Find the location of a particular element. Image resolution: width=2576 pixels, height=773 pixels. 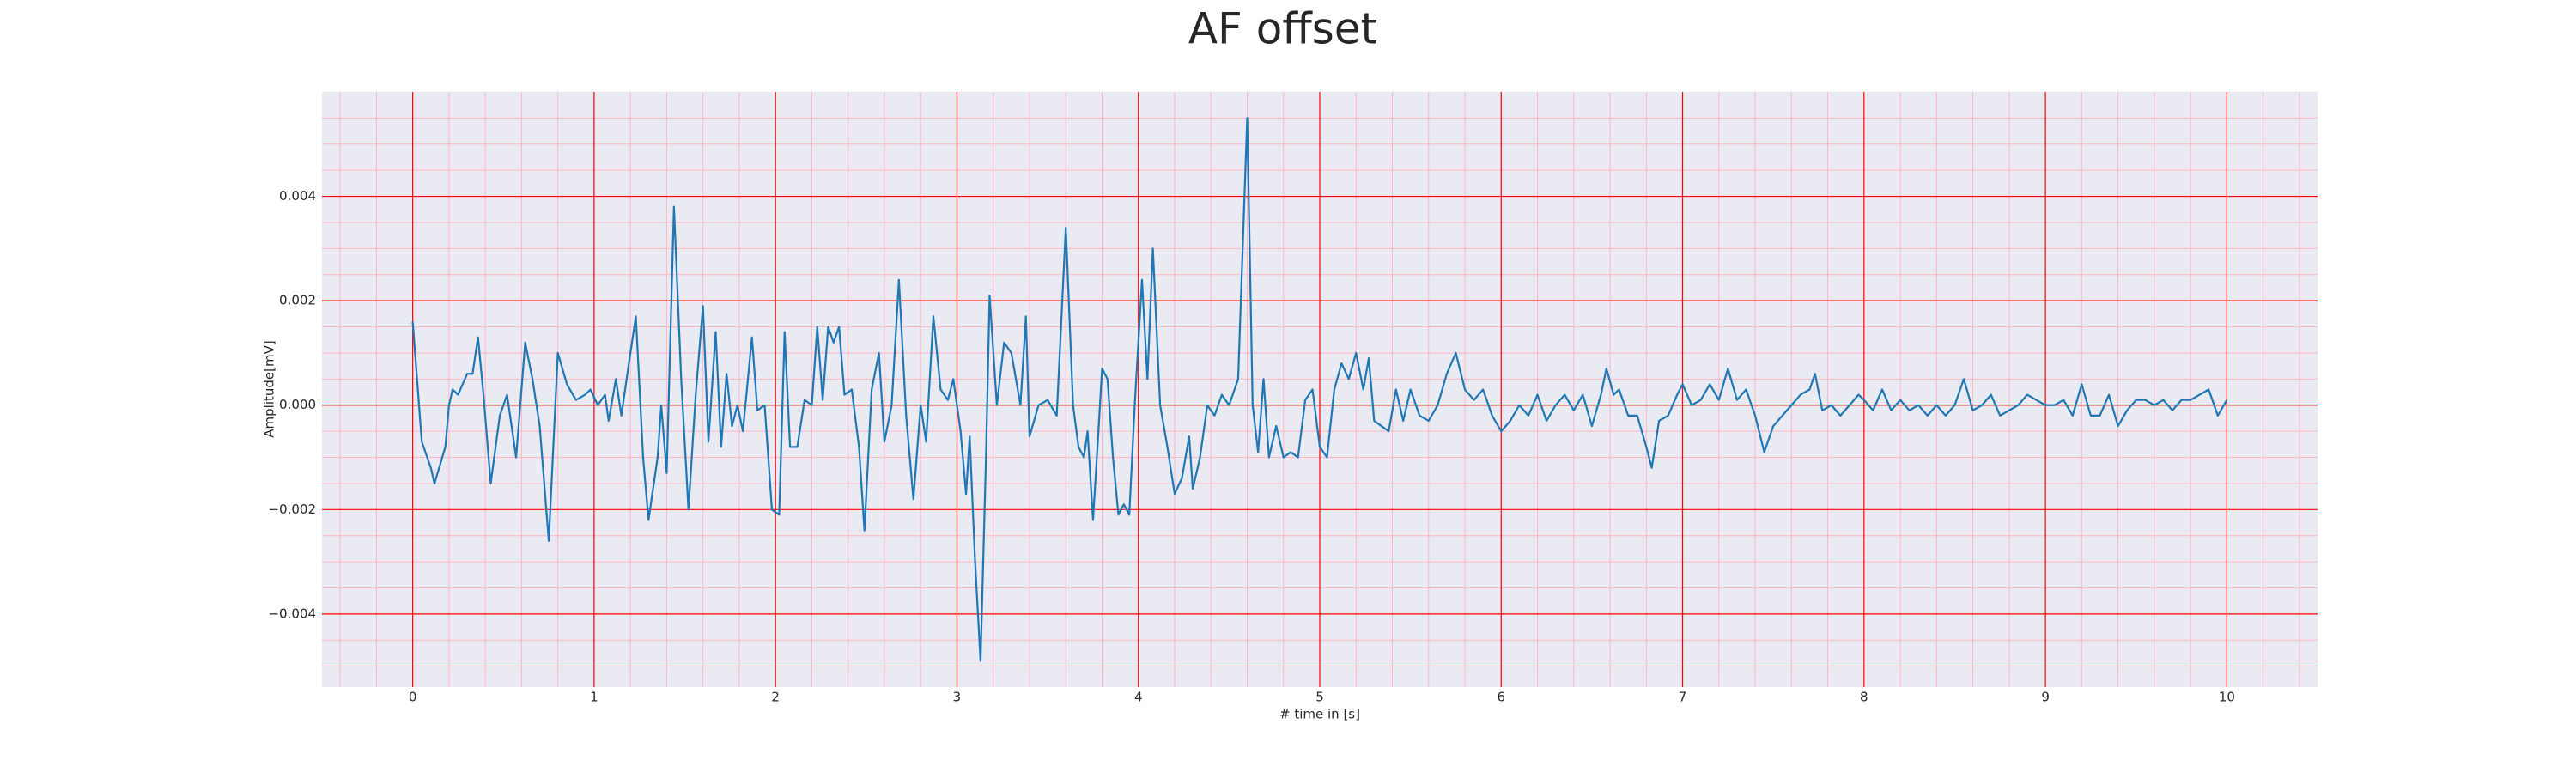

x-tick-label: 1 is located at coordinates (594, 697).